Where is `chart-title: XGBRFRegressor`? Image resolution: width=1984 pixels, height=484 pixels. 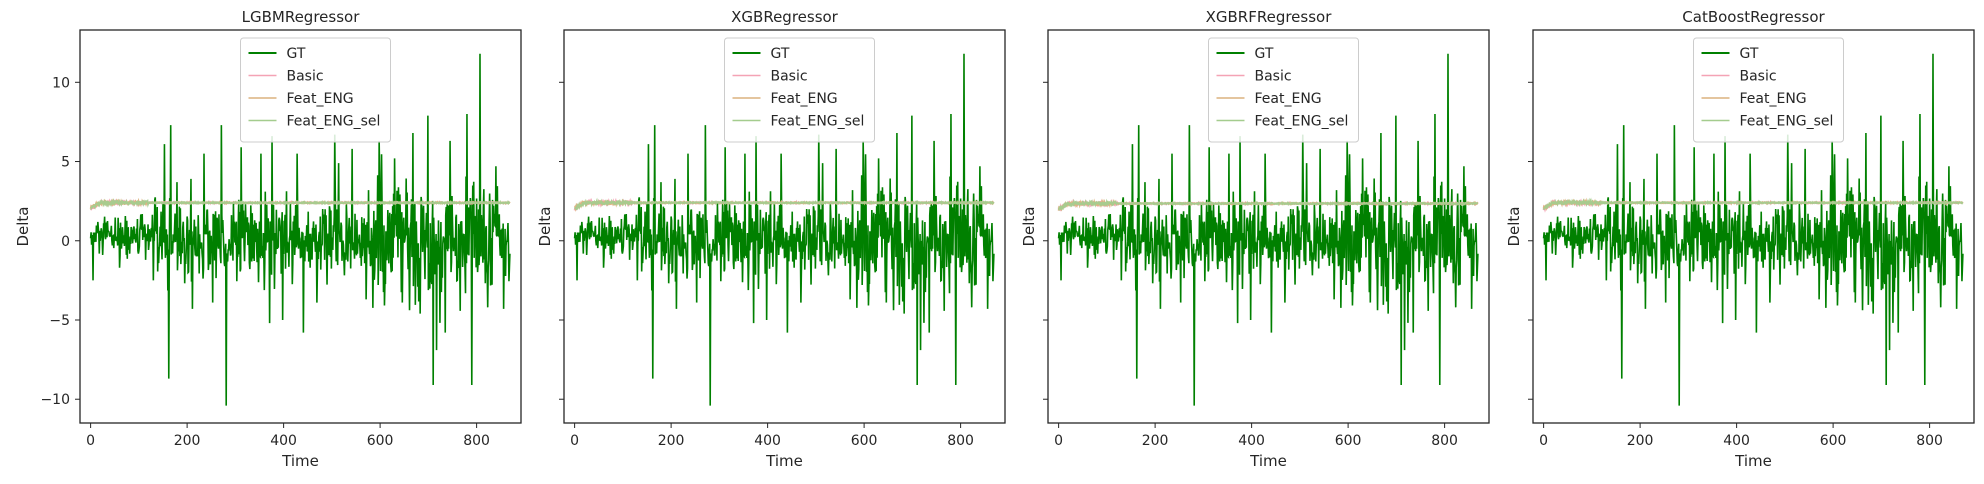
chart-title: XGBRFRegressor is located at coordinates (1269, 17).